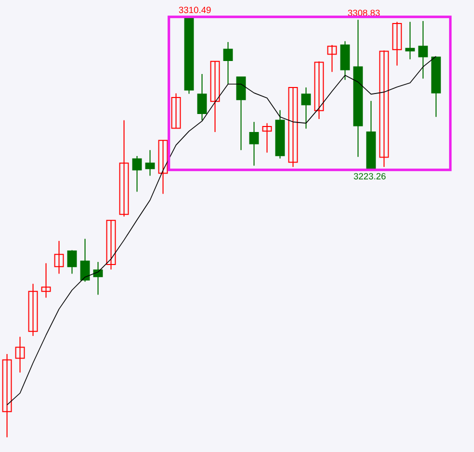 The width and height of the screenshot is (474, 452). What do you see at coordinates (194, 10) in the screenshot?
I see `text: 3310.49` at bounding box center [194, 10].